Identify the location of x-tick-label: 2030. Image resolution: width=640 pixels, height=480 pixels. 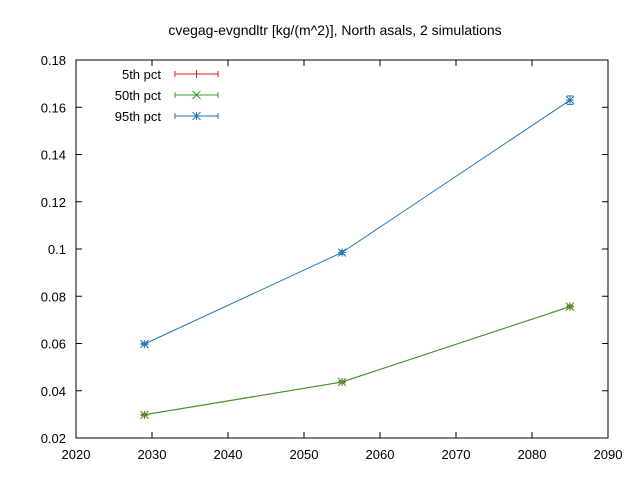
(152, 454).